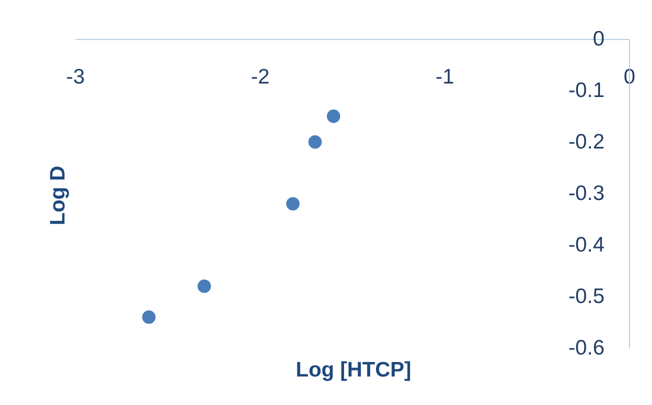 The width and height of the screenshot is (652, 405). What do you see at coordinates (586, 193) in the screenshot?
I see `y-tick-label: -0.3` at bounding box center [586, 193].